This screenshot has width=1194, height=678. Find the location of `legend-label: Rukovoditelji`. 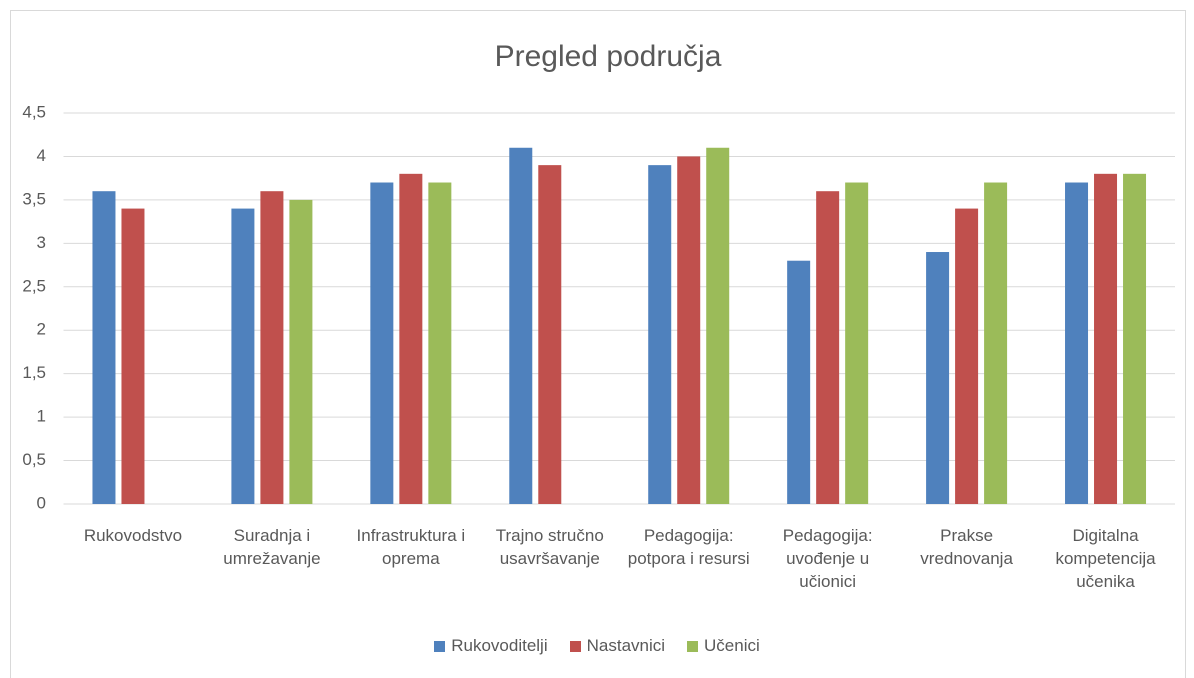

legend-label: Rukovoditelji is located at coordinates (499, 645).